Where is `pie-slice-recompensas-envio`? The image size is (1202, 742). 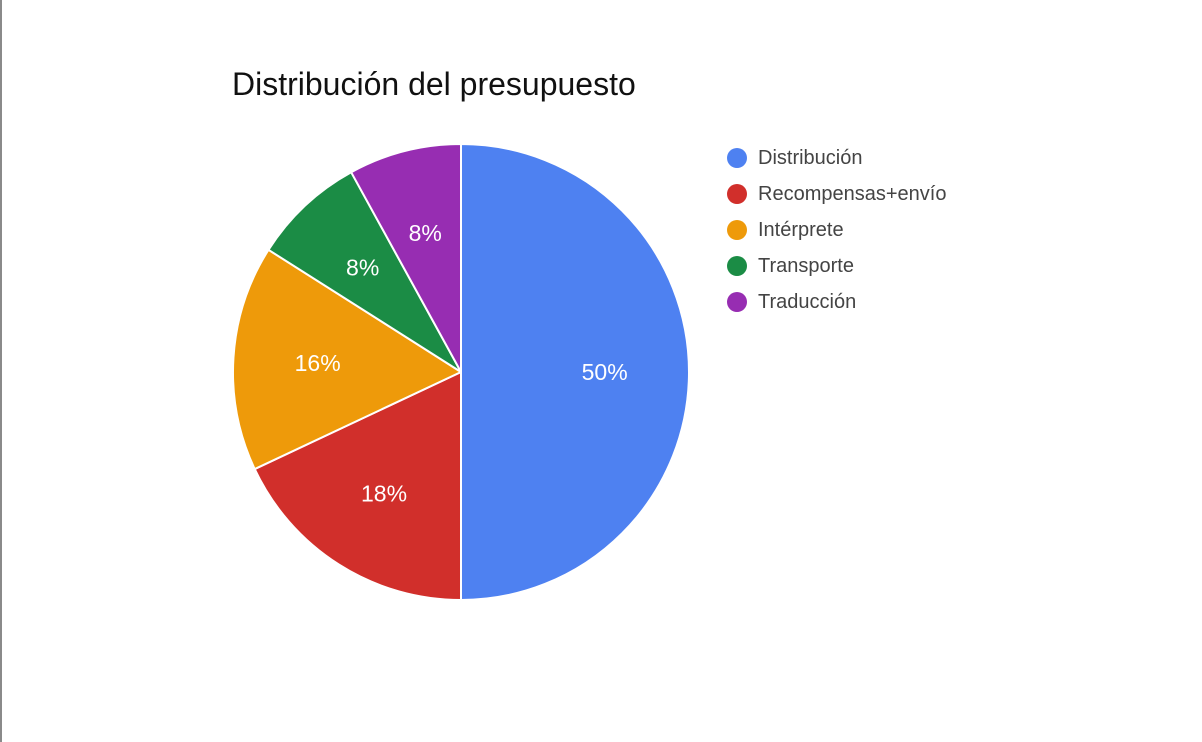 pie-slice-recompensas-envio is located at coordinates (357, 486).